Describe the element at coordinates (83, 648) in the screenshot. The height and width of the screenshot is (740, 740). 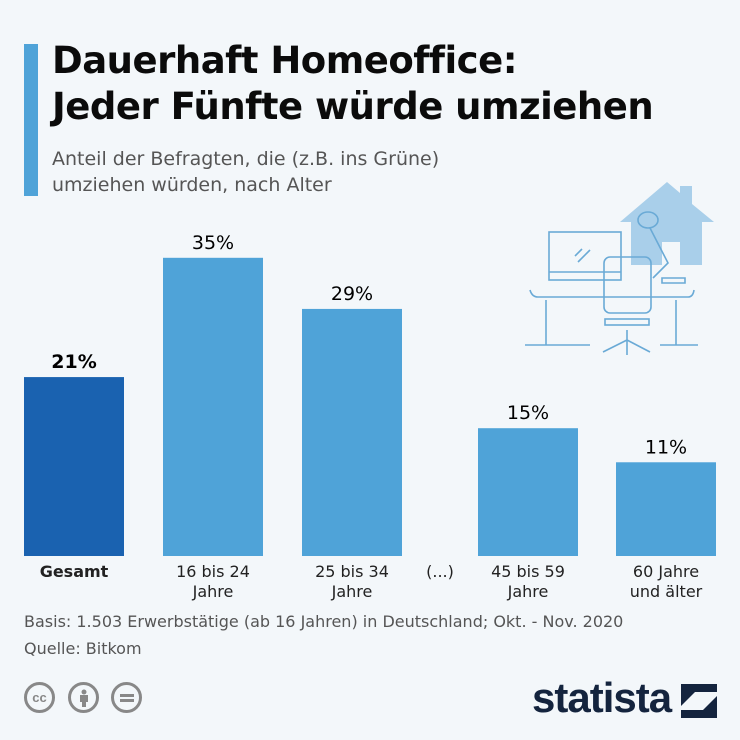
I see `source-note: Quelle: Bitkom` at that location.